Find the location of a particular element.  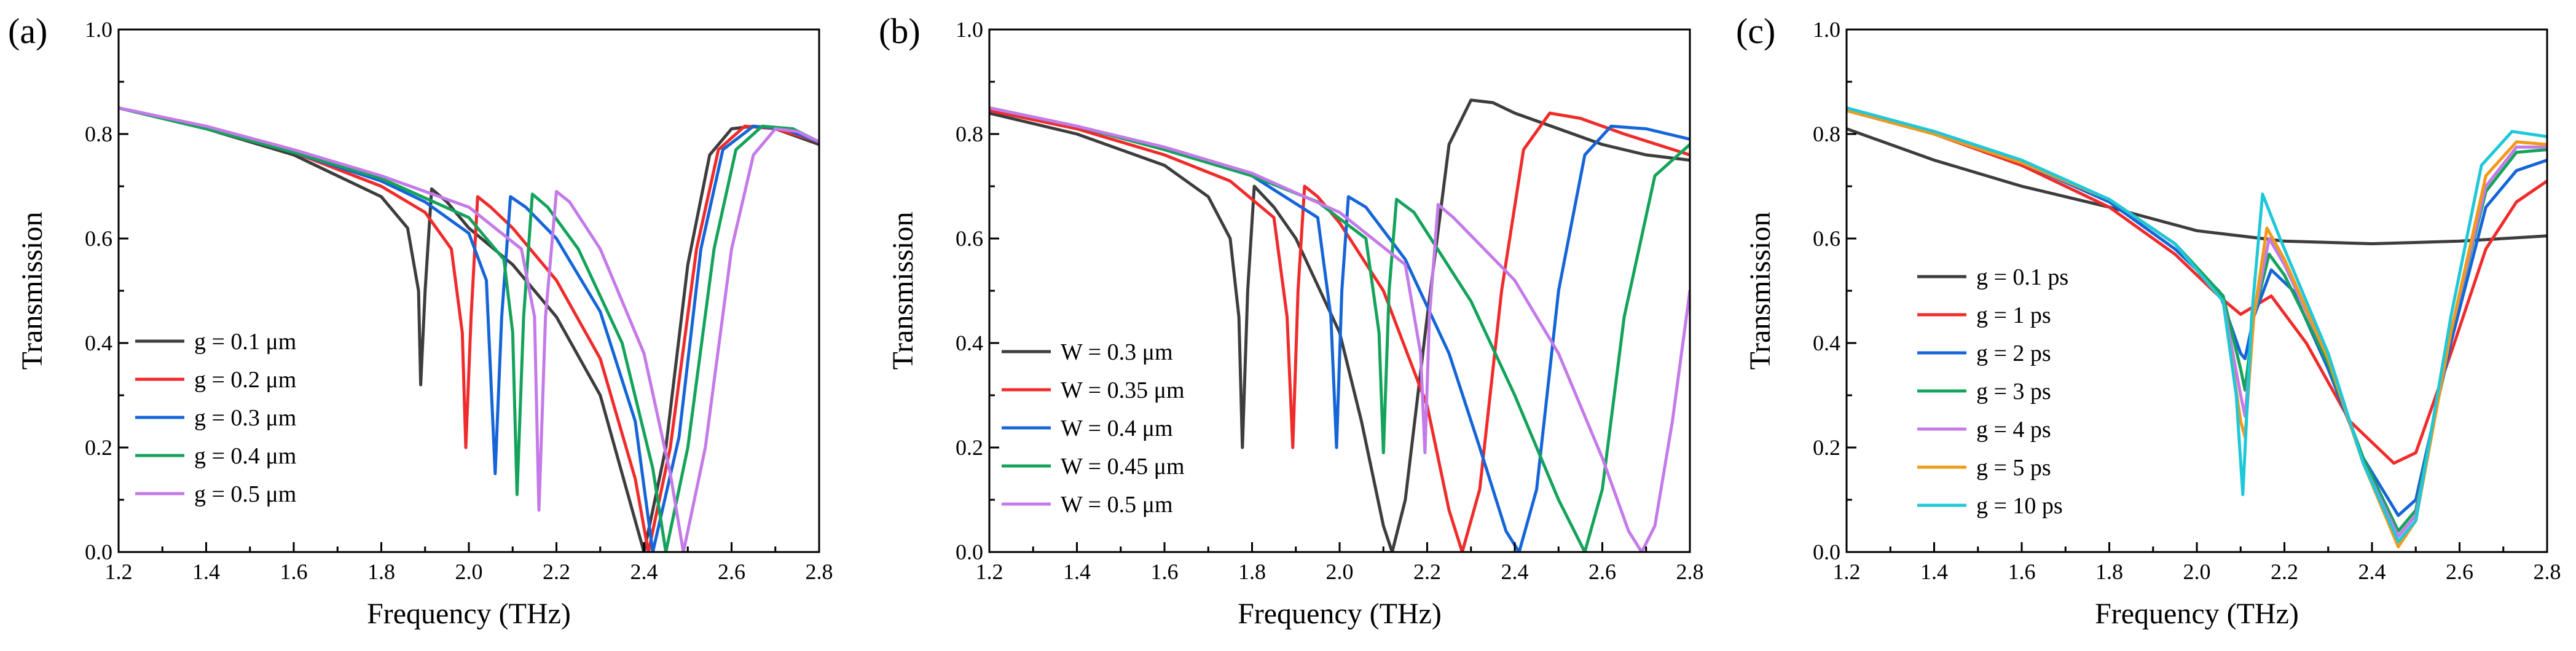

chart-c-x-tick-label: 2.2 is located at coordinates (2284, 571).